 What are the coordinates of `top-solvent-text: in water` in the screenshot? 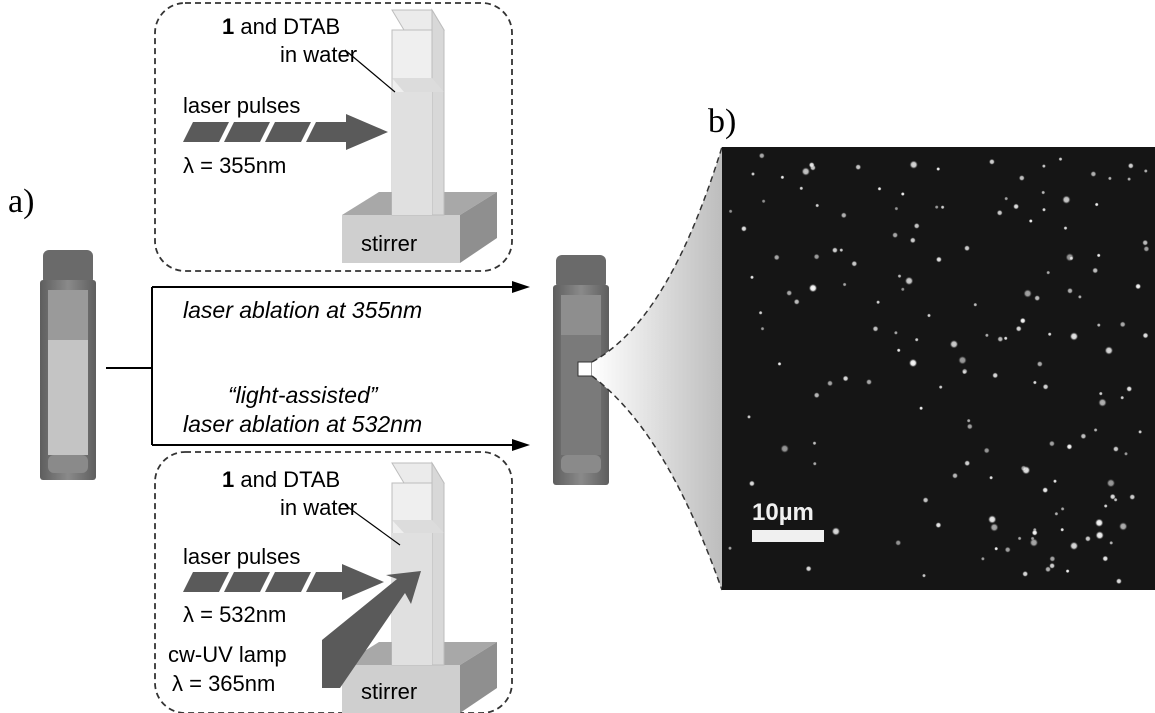 It's located at (318, 54).